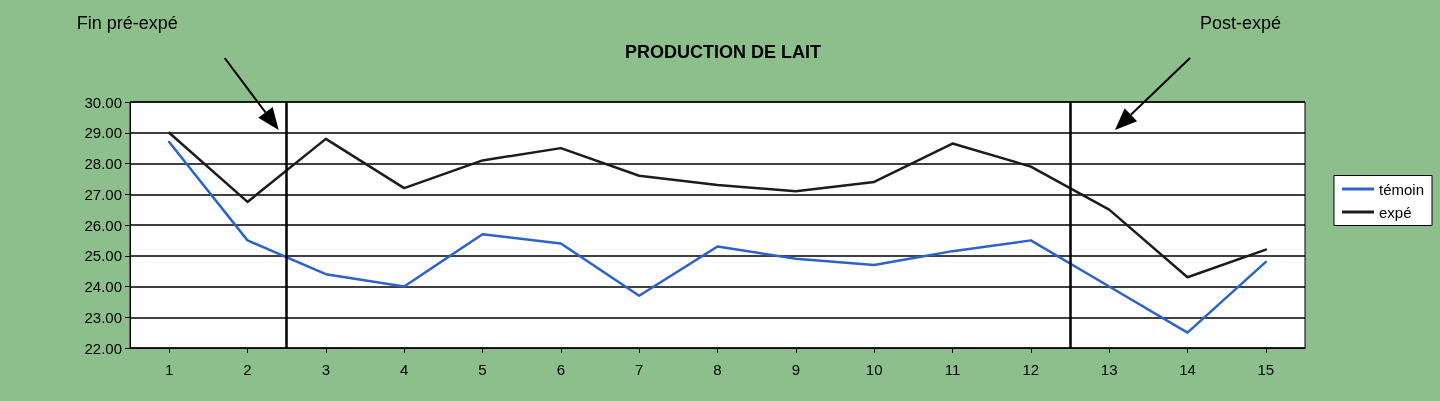 This screenshot has width=1440, height=401. Describe the element at coordinates (1109, 369) in the screenshot. I see `x-tick-label: 13` at that location.